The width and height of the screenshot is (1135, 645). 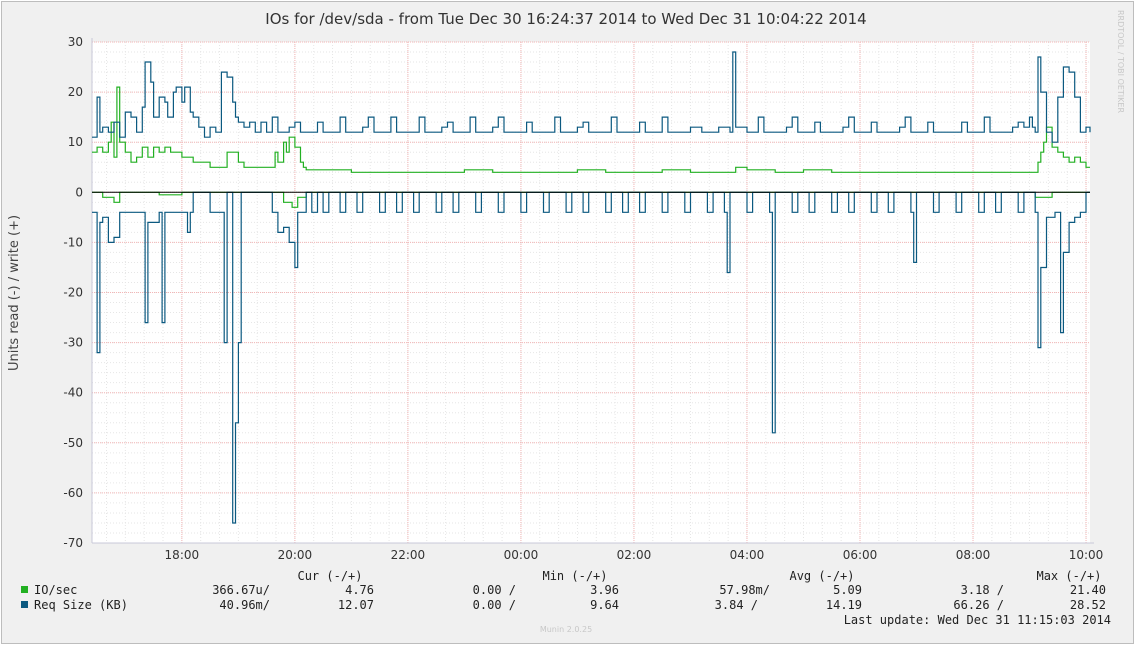 What do you see at coordinates (81, 605) in the screenshot?
I see `legend-label-reqsize: Req Size (KB)` at bounding box center [81, 605].